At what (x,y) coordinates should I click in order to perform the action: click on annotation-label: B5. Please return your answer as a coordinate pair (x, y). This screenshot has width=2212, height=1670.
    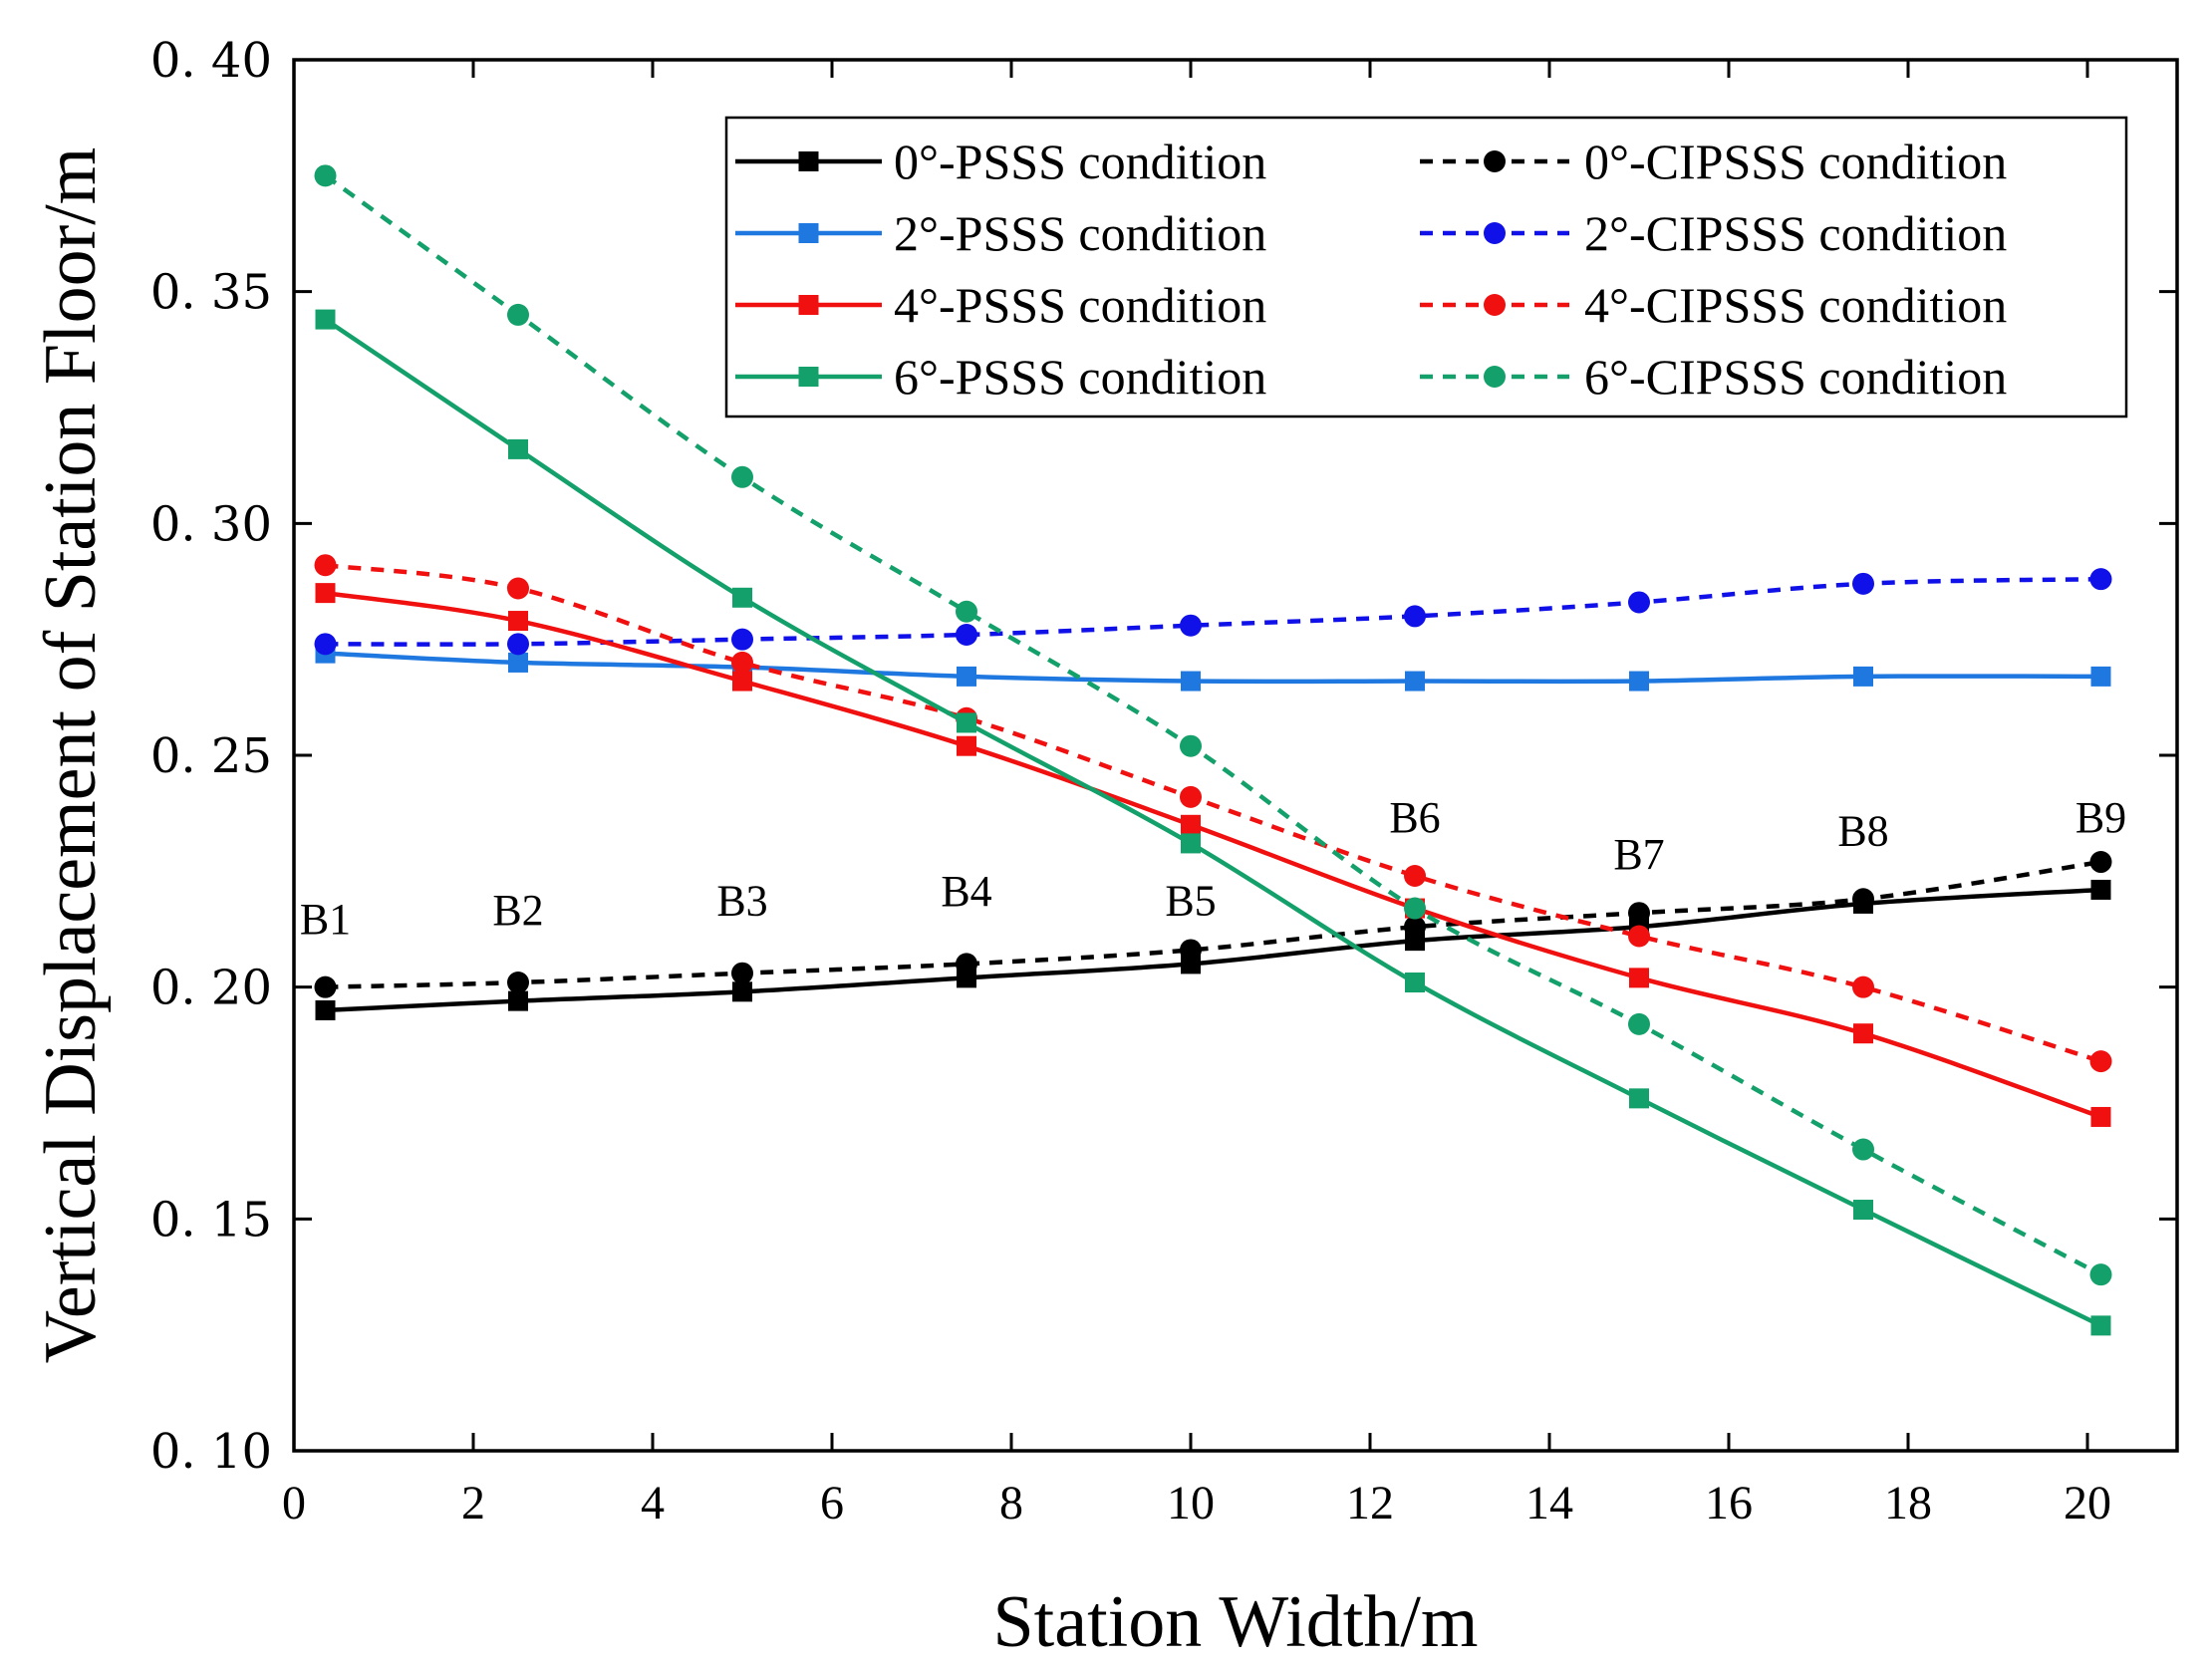
    Looking at the image, I should click on (1191, 901).